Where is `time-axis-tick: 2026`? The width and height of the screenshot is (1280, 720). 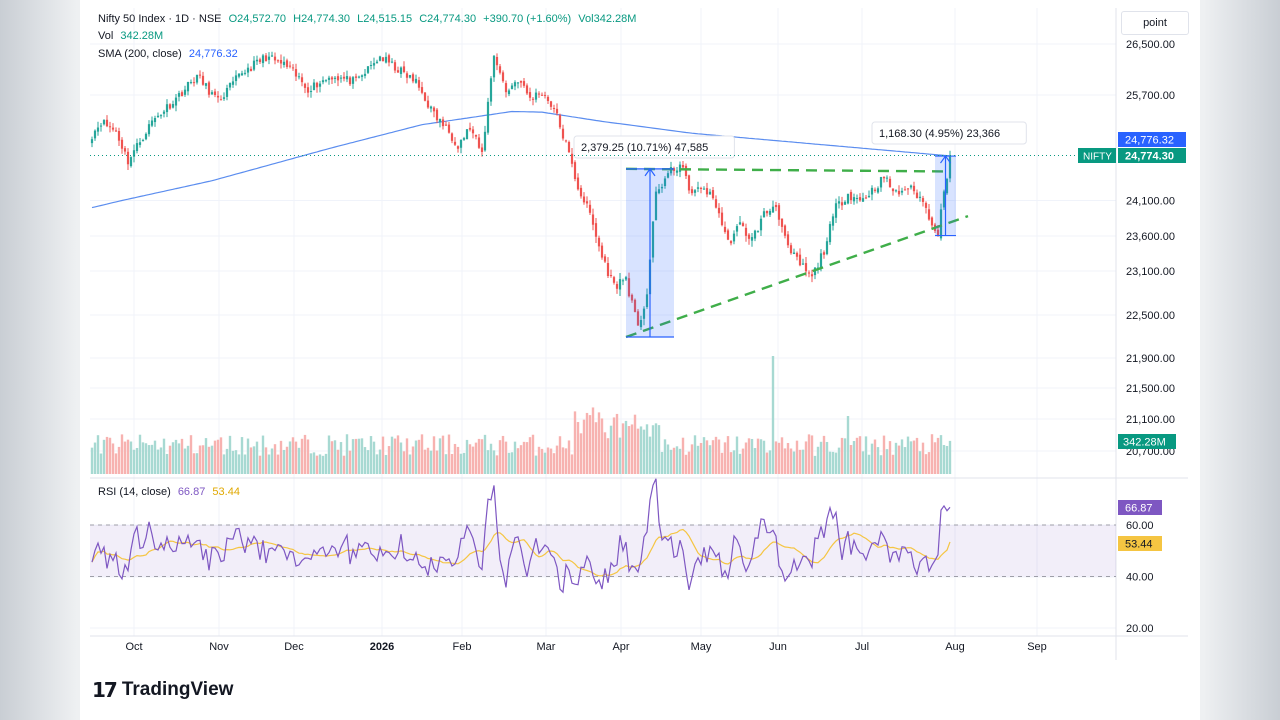
time-axis-tick: 2026 is located at coordinates (382, 647).